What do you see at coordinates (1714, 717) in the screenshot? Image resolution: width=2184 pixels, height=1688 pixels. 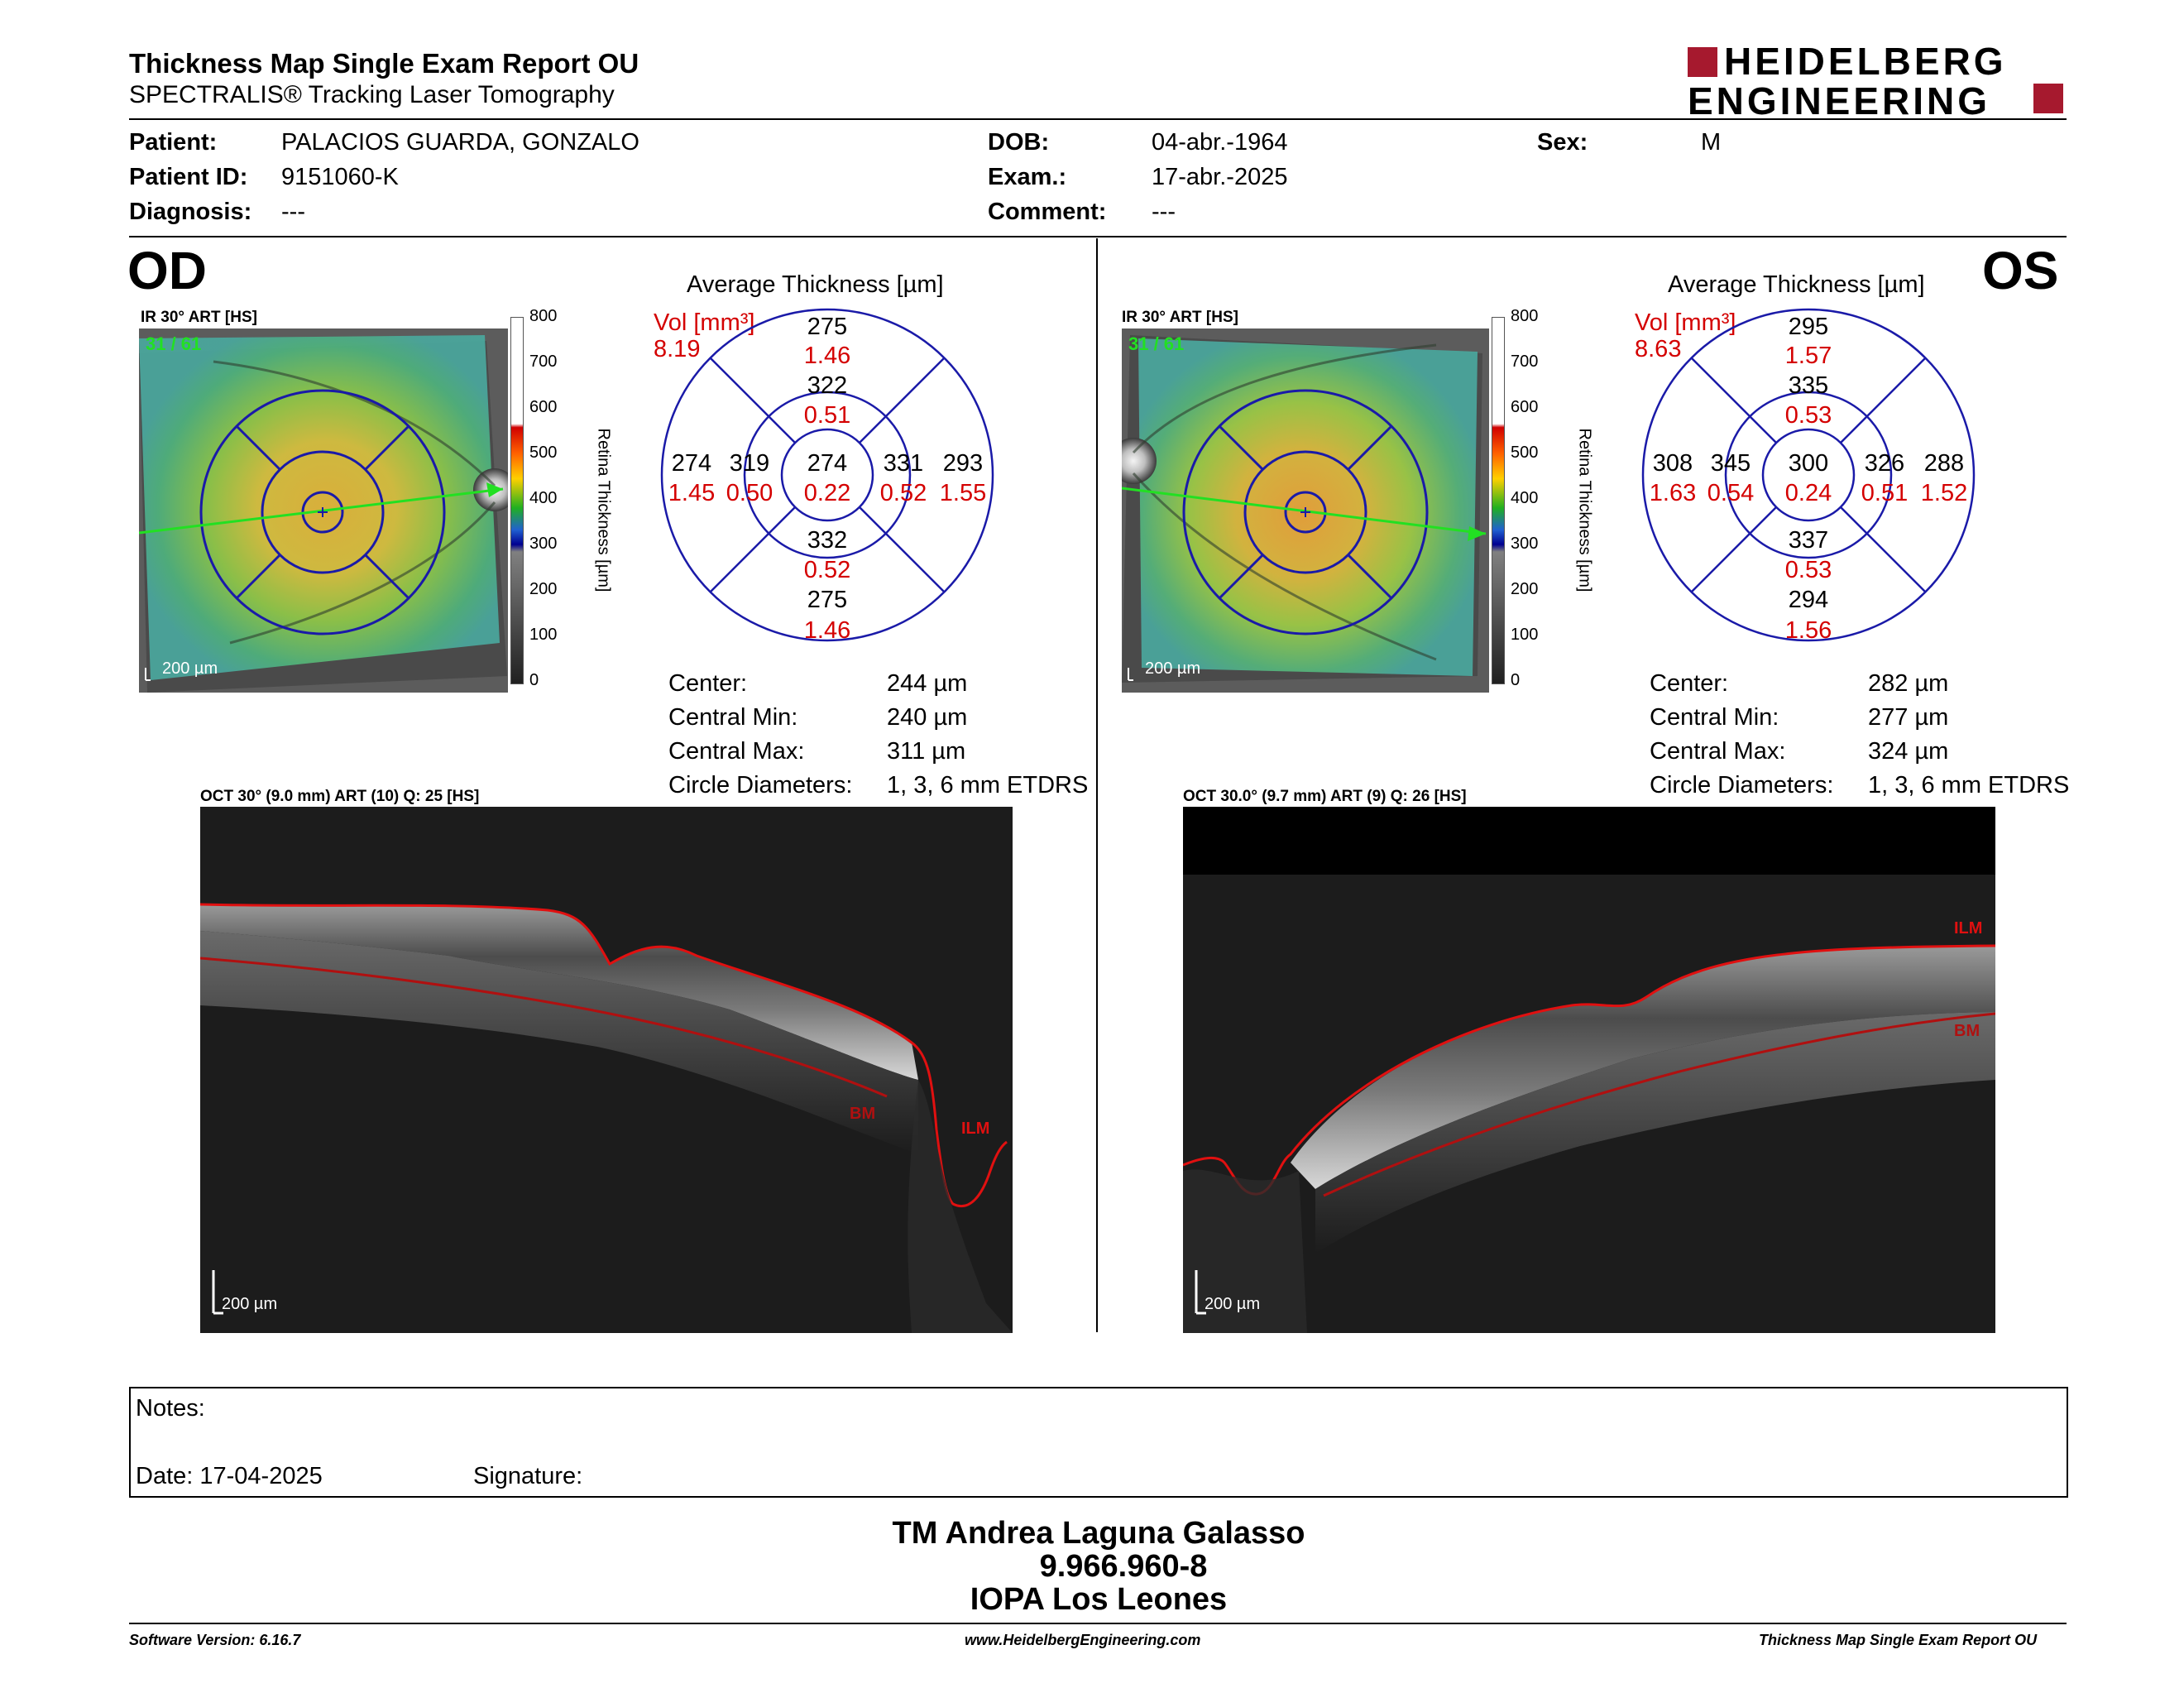 I see `os-stat-min-label: Central Min:` at bounding box center [1714, 717].